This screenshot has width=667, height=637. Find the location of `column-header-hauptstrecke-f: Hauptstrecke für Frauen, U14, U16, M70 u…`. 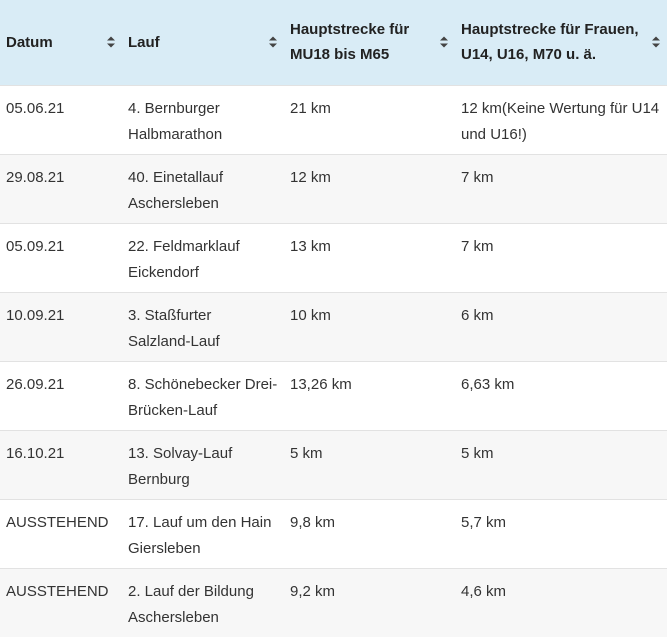

column-header-hauptstrecke-f: Hauptstrecke für Frauen, U14, U16, M70 u… is located at coordinates (561, 42).